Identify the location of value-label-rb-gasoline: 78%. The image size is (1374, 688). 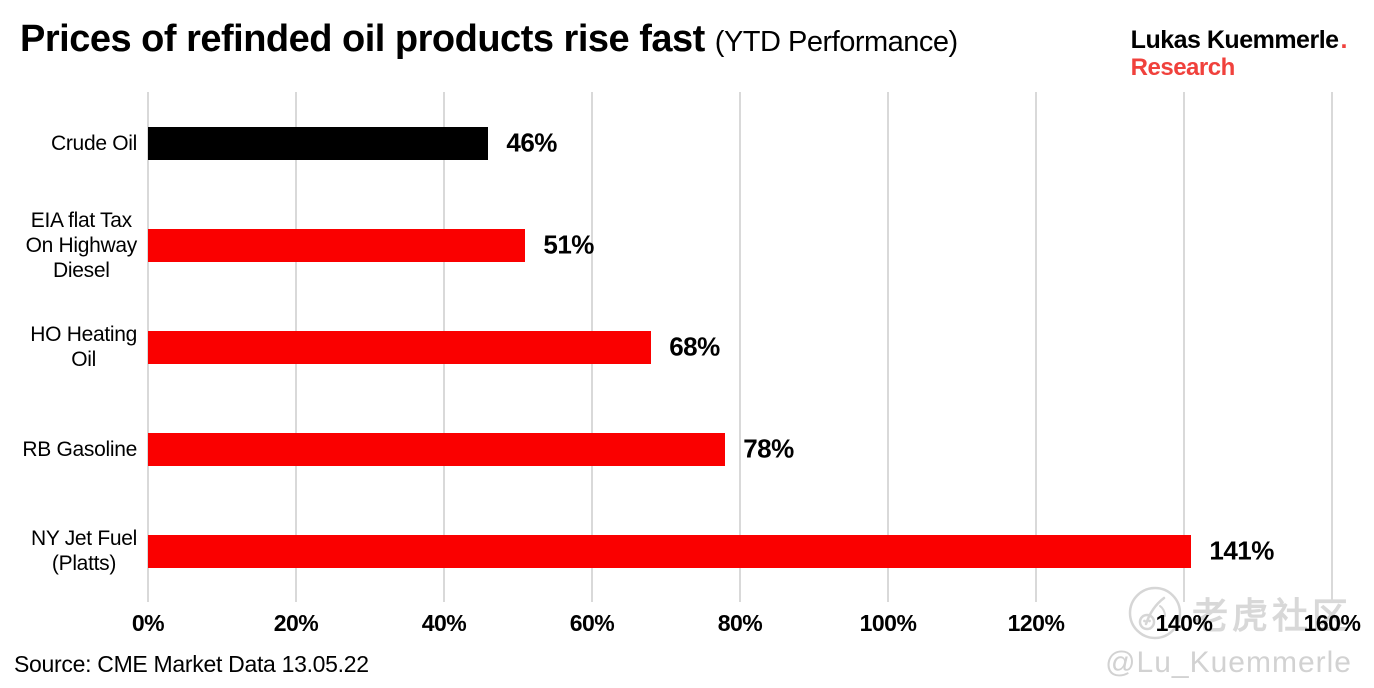
(768, 448).